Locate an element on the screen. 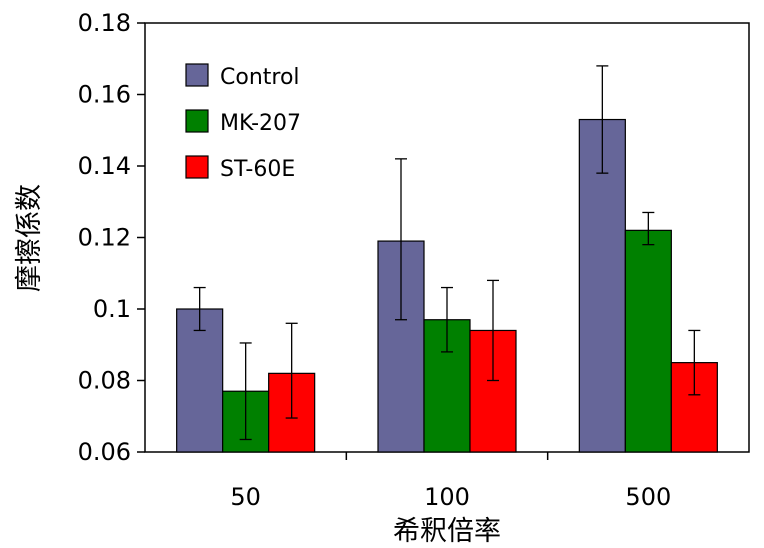 This screenshot has width=764, height=548. y-tick-label: 0.08 is located at coordinates (104, 381).